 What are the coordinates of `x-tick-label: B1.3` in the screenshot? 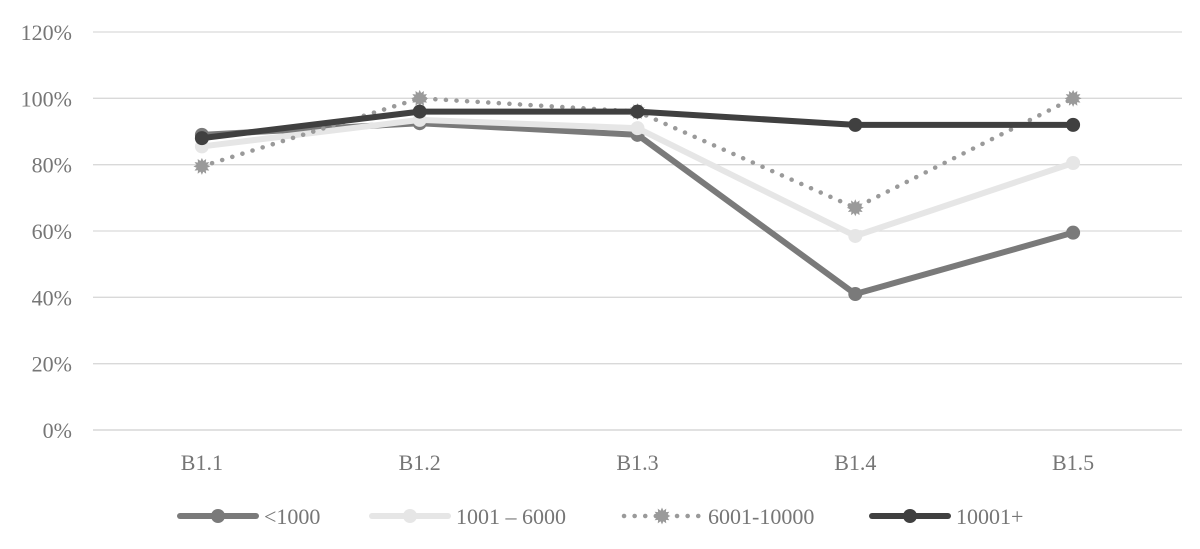 It's located at (637, 462).